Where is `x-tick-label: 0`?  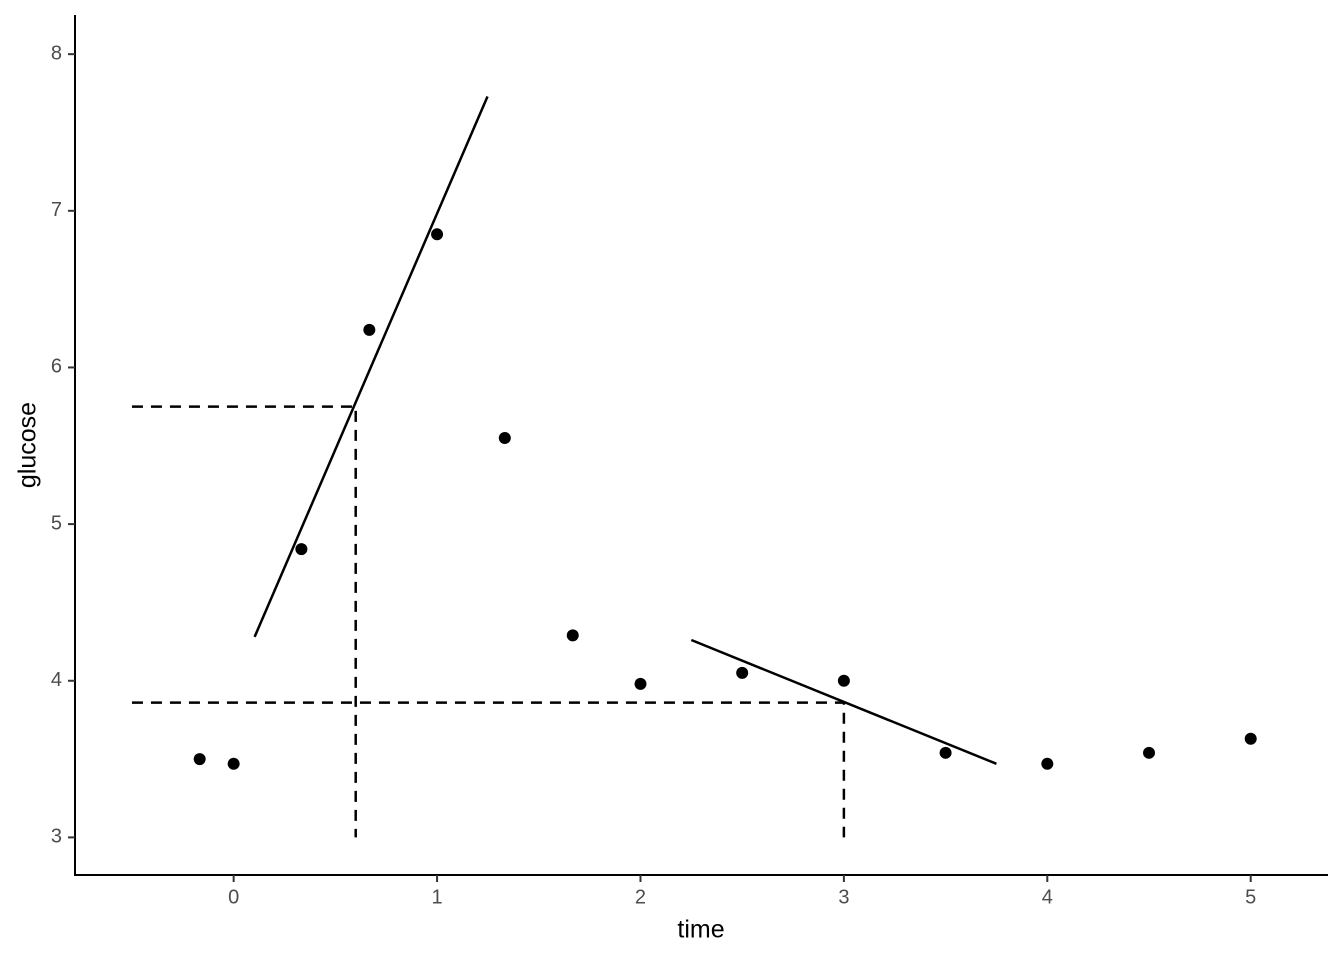 x-tick-label: 0 is located at coordinates (233, 897).